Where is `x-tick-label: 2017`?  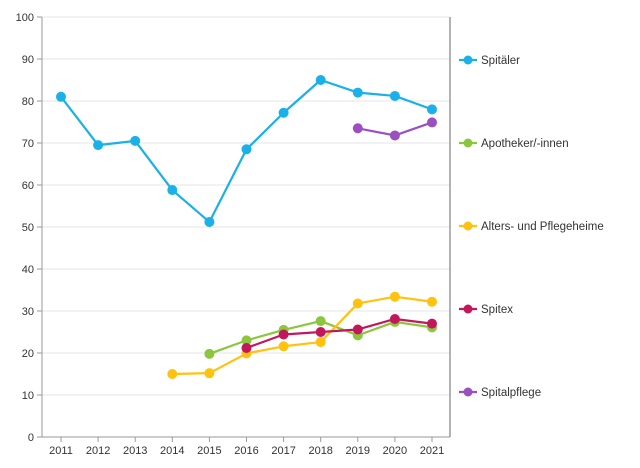
x-tick-label: 2017 is located at coordinates (283, 451).